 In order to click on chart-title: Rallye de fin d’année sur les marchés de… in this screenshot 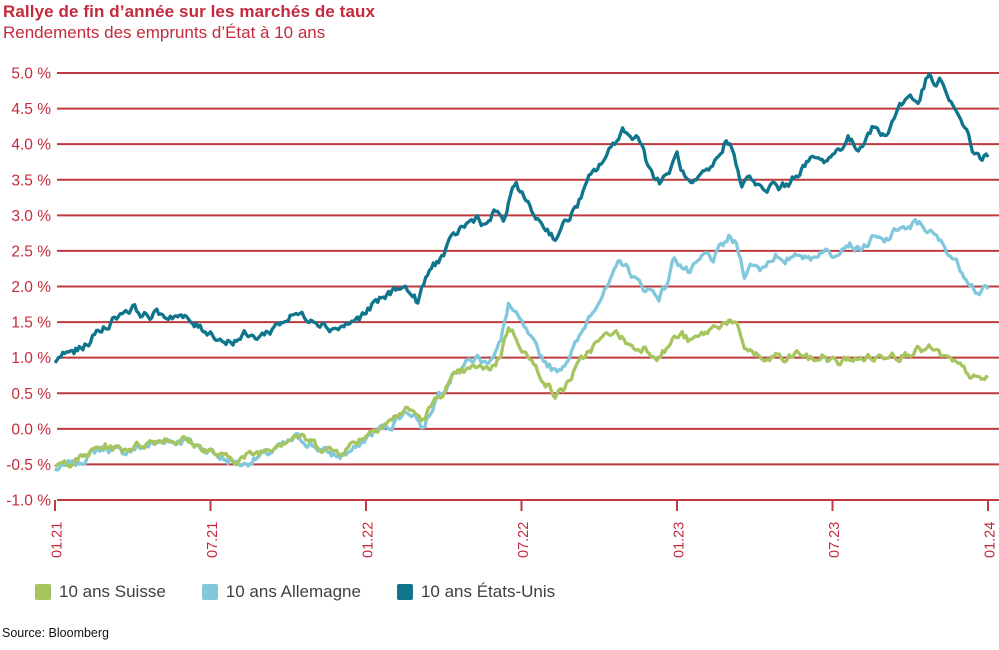, I will do `click(189, 11)`.